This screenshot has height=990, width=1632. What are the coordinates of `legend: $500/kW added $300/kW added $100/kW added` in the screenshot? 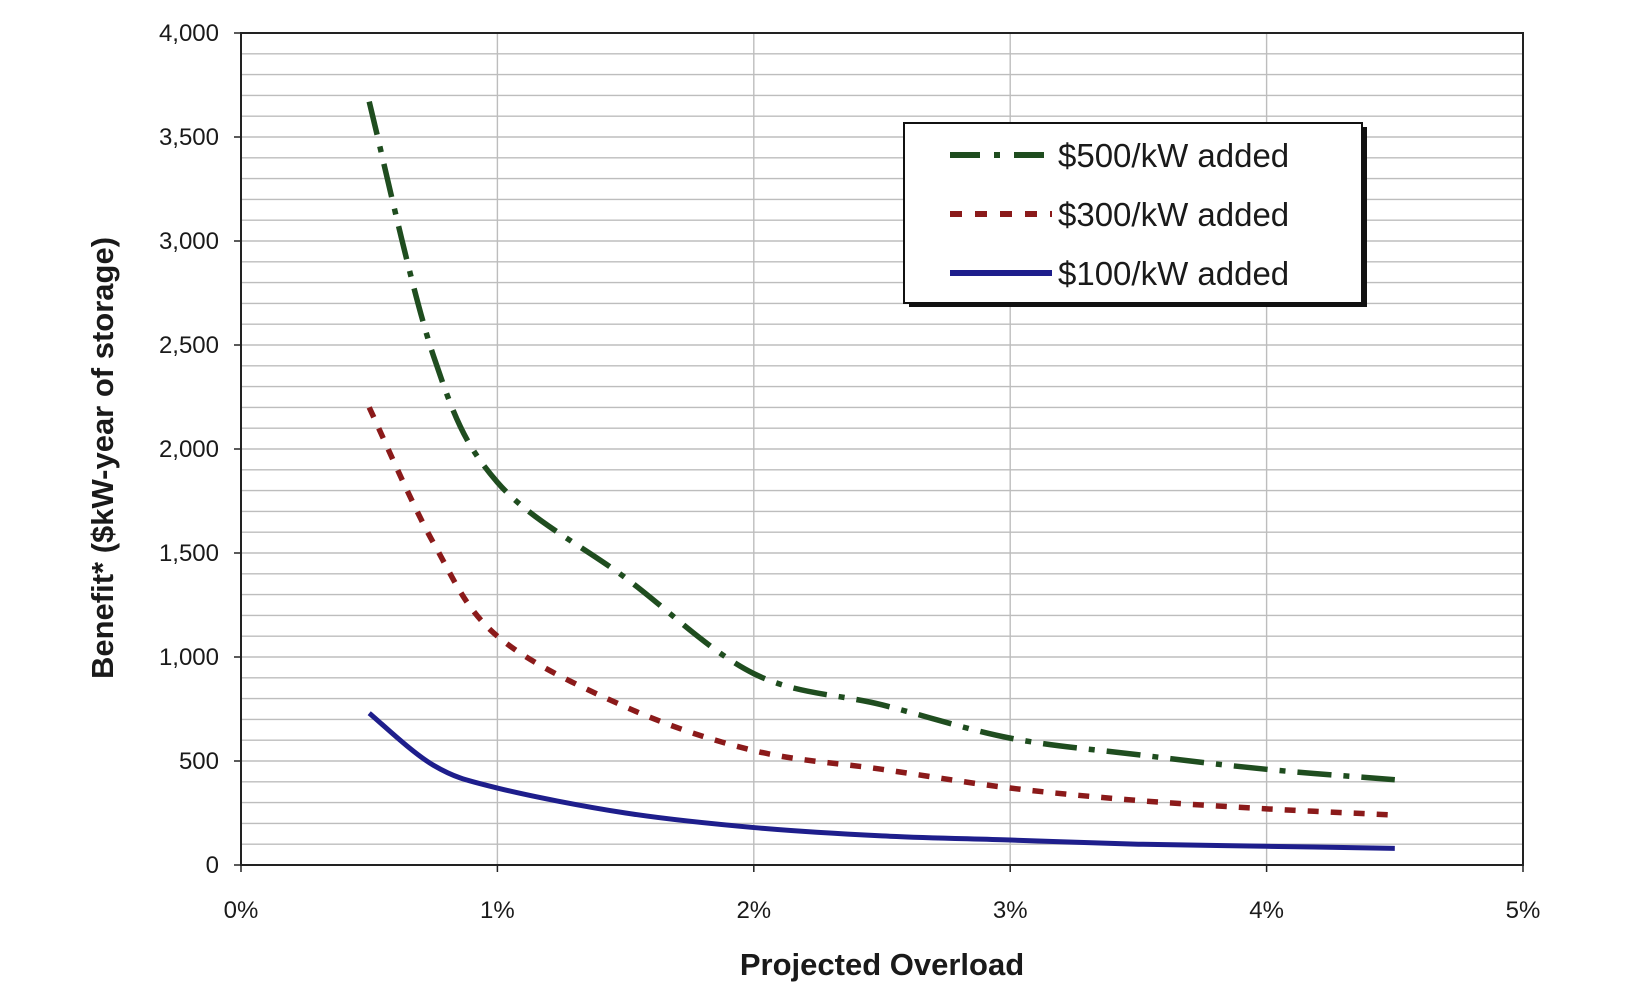 It's located at (1135, 214).